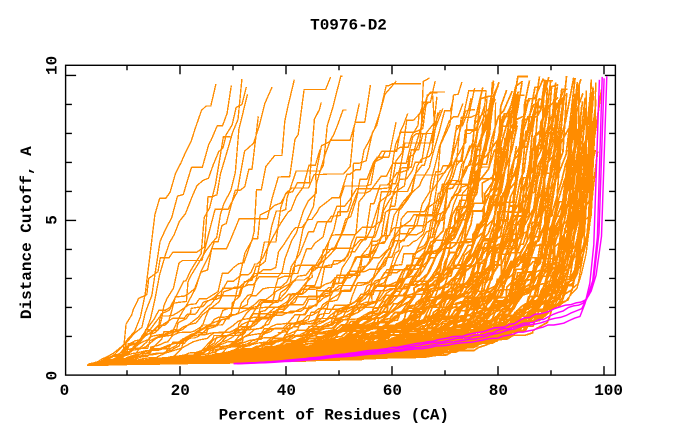  What do you see at coordinates (53, 65) in the screenshot?
I see `svg-text: 10` at bounding box center [53, 65].